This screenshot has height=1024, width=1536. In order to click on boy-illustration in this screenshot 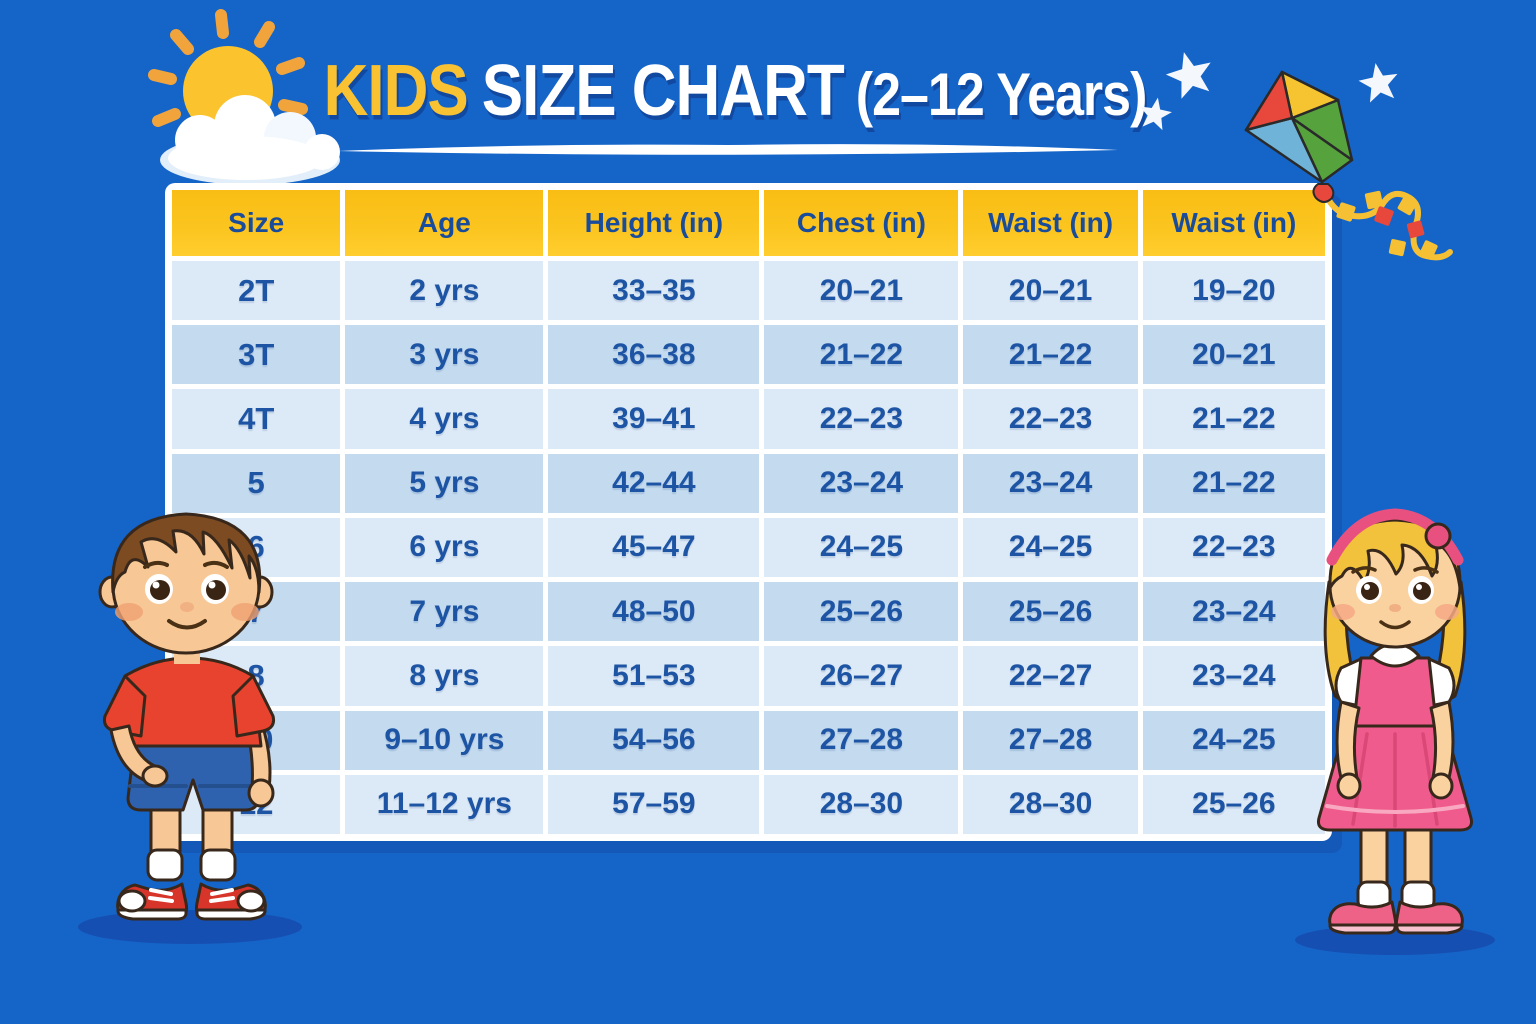, I will do `click(190, 728)`.